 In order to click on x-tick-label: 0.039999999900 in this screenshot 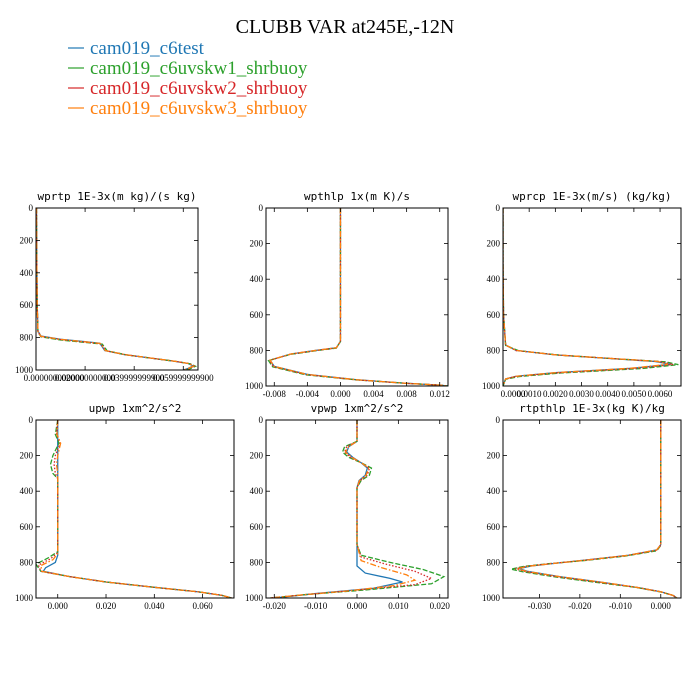, I will do `click(134, 378)`.